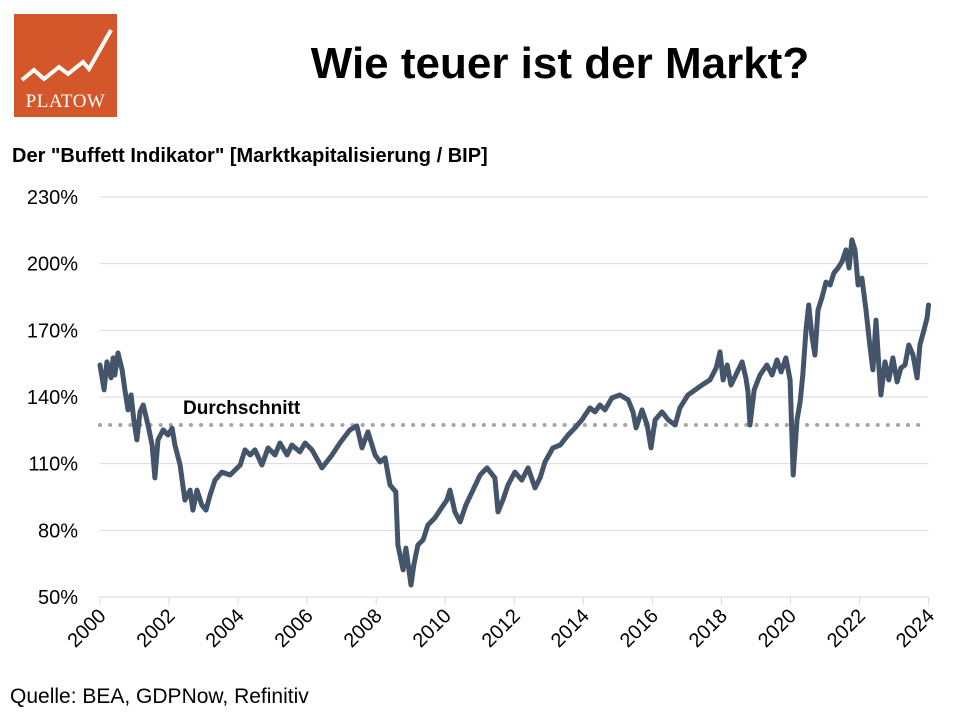 The image size is (960, 720). Describe the element at coordinates (87, 628) in the screenshot. I see `x-tick-label: 2000` at that location.